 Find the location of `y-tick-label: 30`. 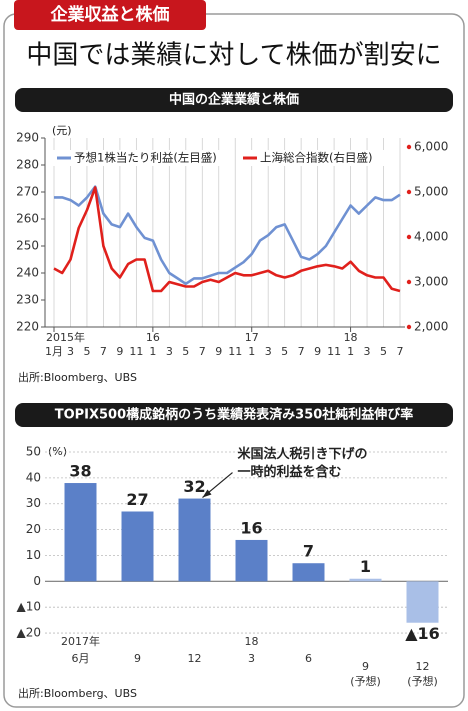

y-tick-label: 30 is located at coordinates (33, 503).